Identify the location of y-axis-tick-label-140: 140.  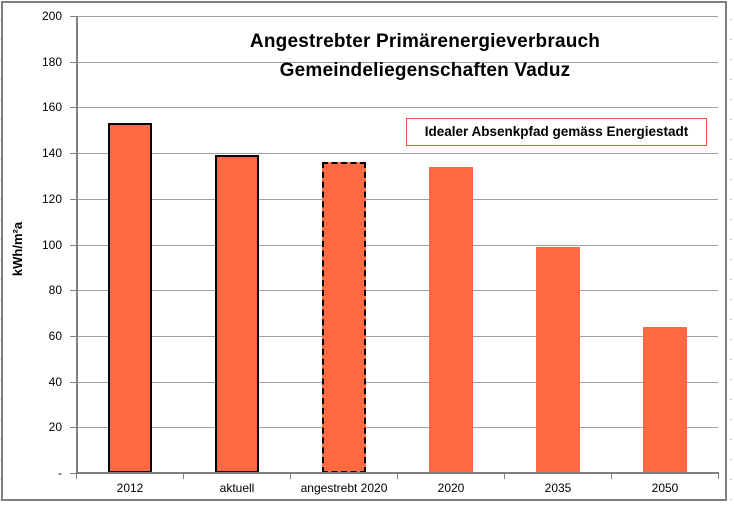
(51, 153).